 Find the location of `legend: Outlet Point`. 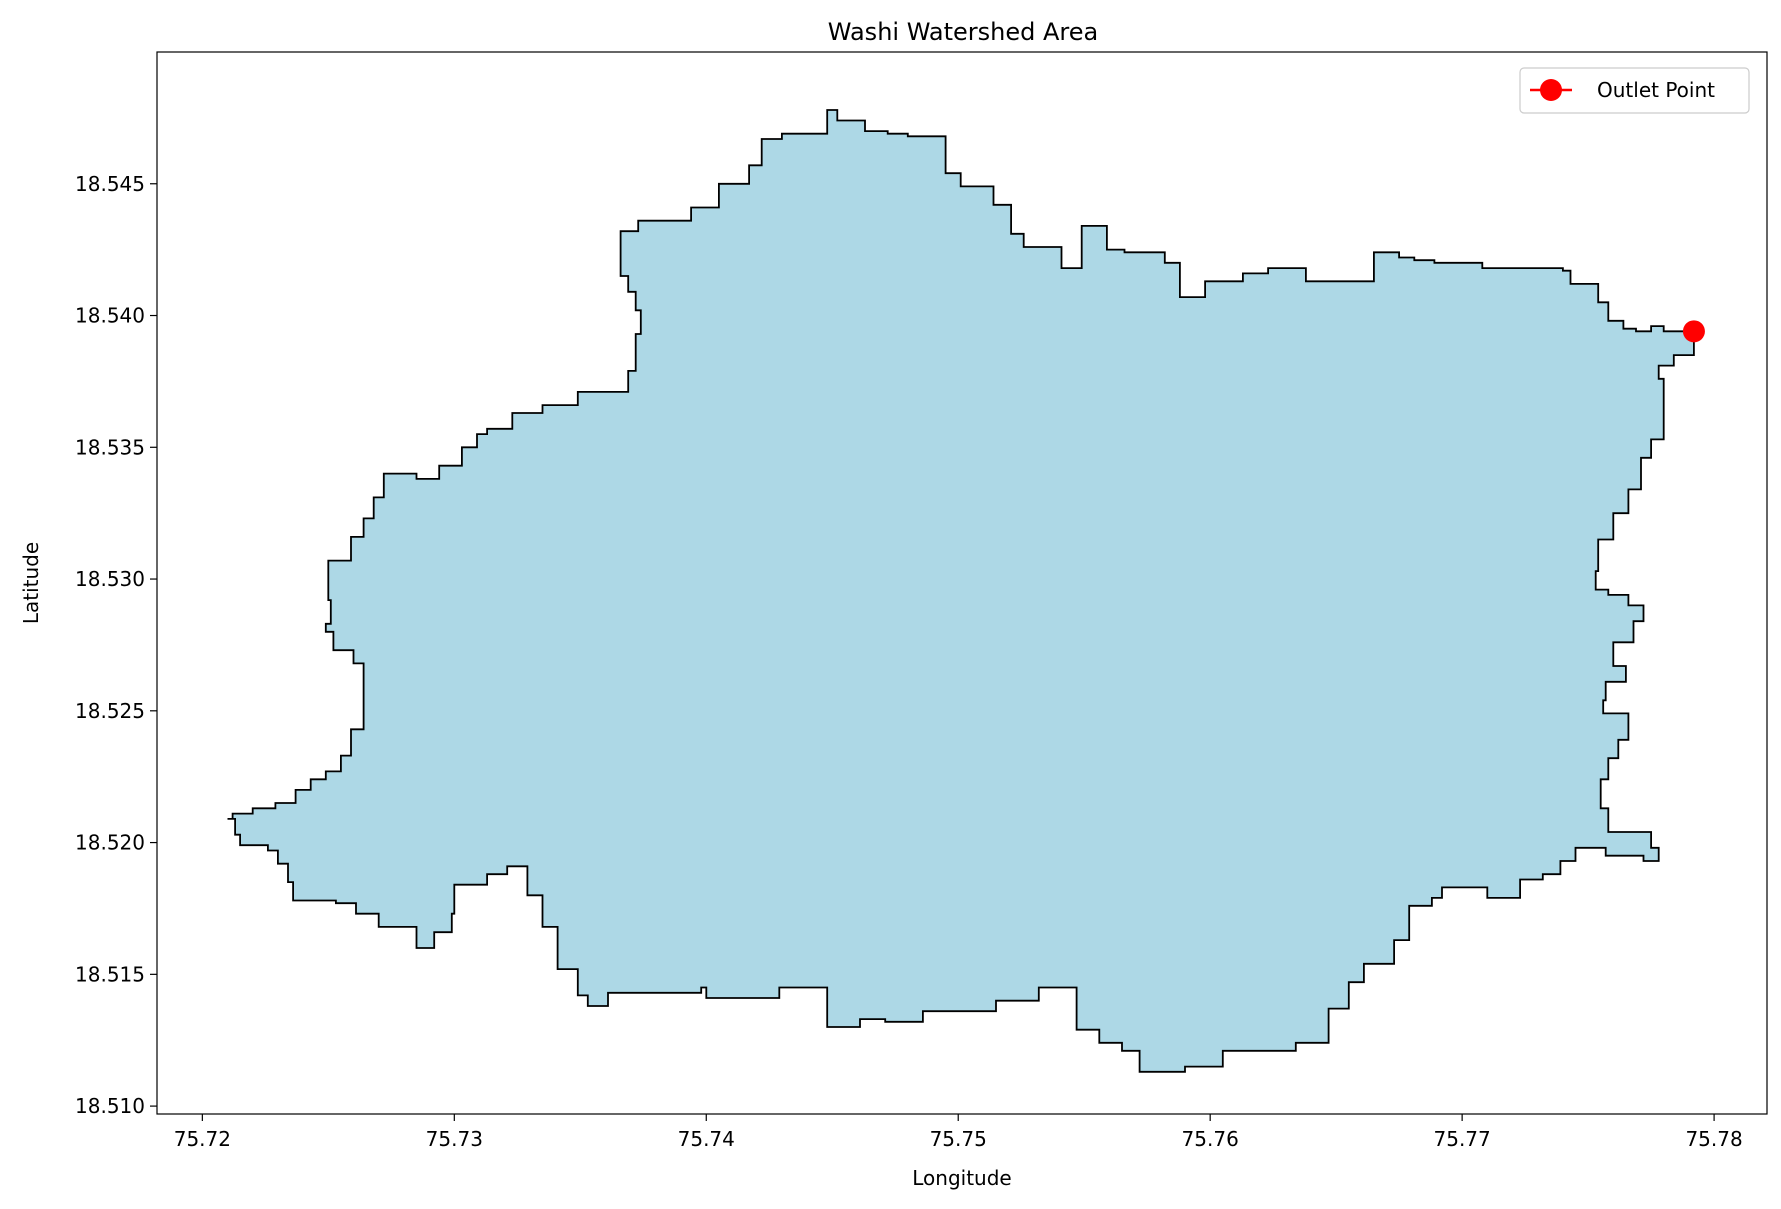

legend: Outlet Point is located at coordinates (1634, 90).